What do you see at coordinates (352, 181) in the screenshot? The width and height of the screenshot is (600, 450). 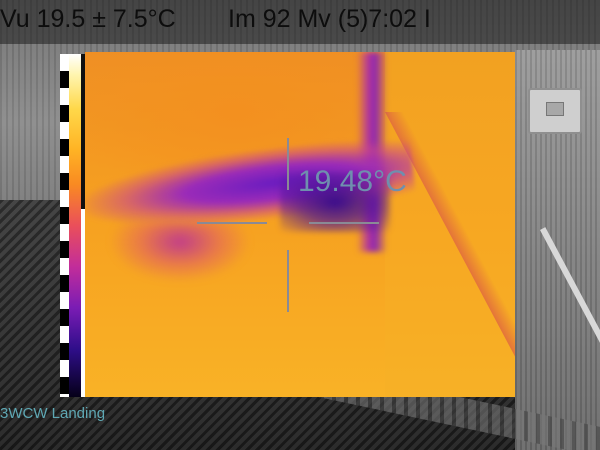 I see `spot-temperature: 19.48°C` at bounding box center [352, 181].